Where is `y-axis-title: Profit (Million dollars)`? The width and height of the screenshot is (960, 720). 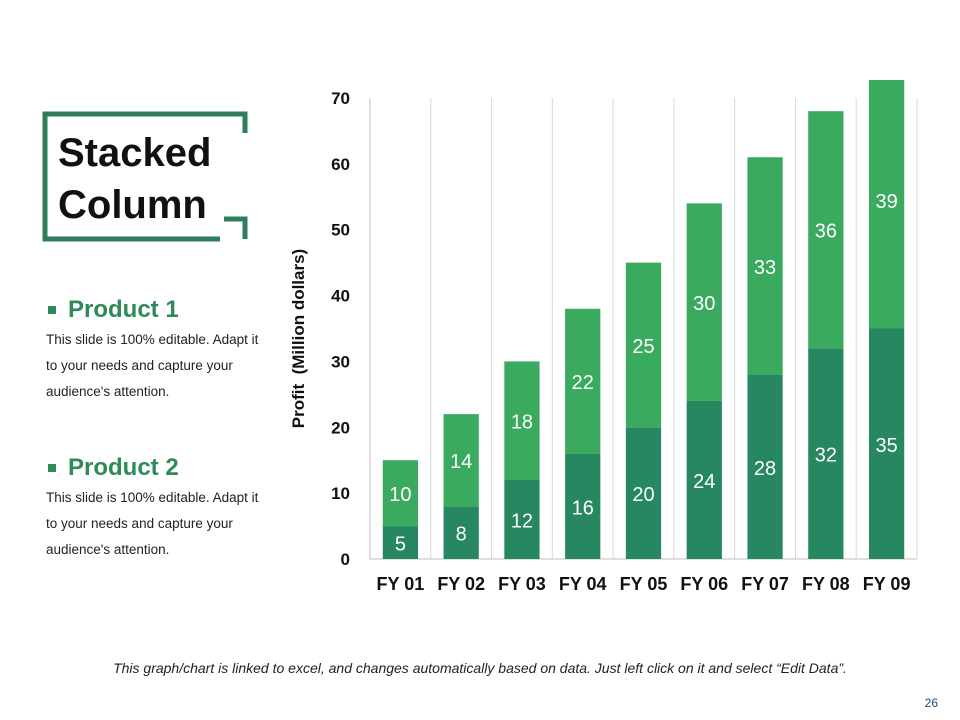 y-axis-title: Profit (Million dollars) is located at coordinates (298, 338).